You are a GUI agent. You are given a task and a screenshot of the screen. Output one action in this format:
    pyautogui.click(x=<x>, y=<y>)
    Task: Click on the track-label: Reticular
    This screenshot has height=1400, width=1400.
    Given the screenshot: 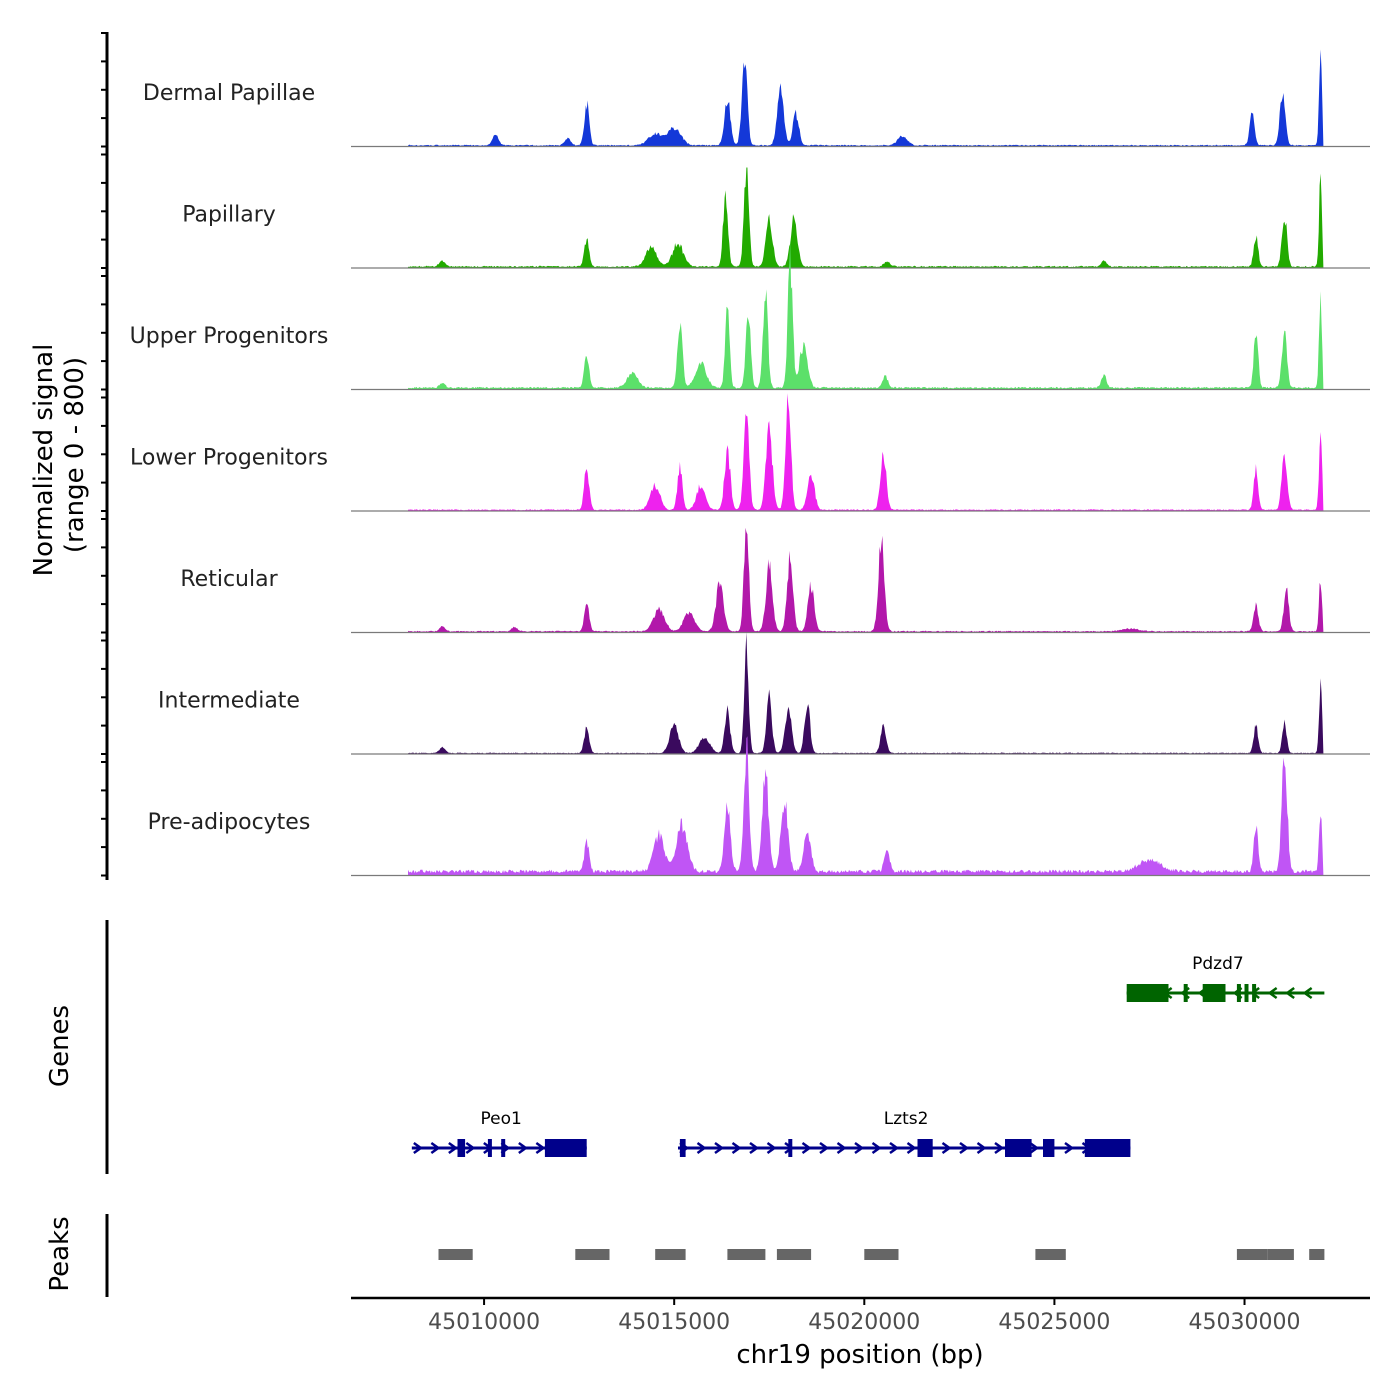 What is the action you would take?
    pyautogui.click(x=229, y=579)
    